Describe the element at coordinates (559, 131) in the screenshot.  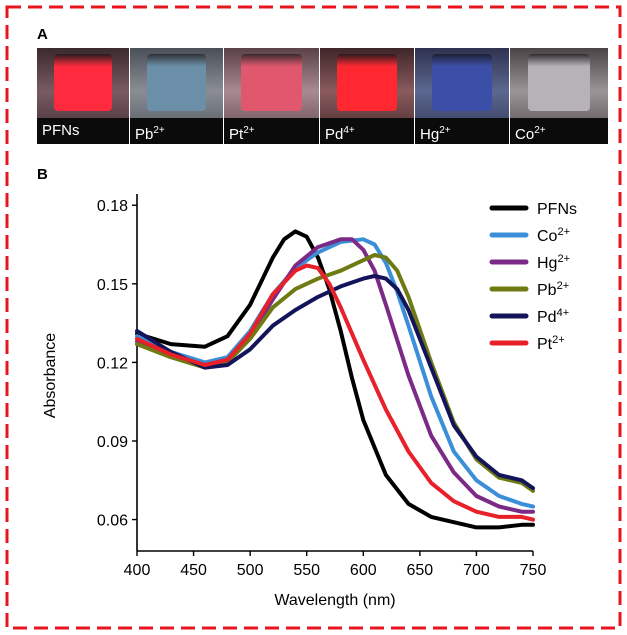
I see `vial-label: Co2+` at that location.